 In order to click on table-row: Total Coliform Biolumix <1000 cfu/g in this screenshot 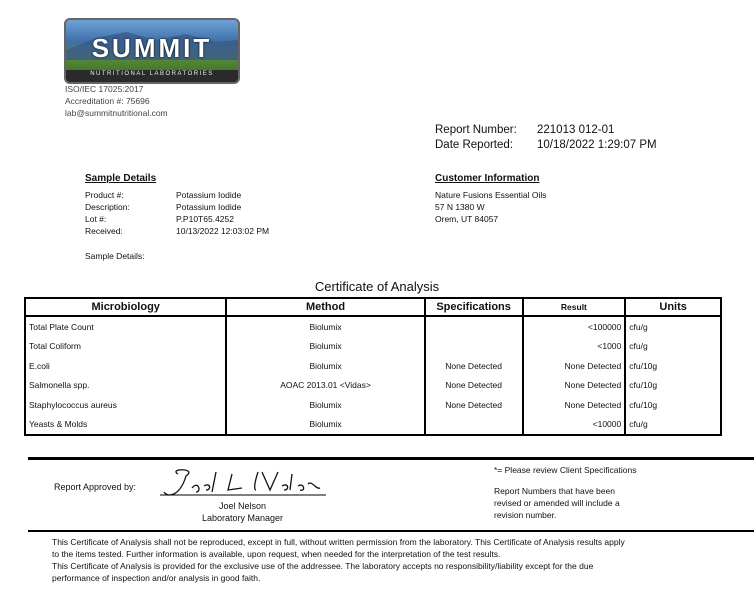, I will do `click(372, 346)`.